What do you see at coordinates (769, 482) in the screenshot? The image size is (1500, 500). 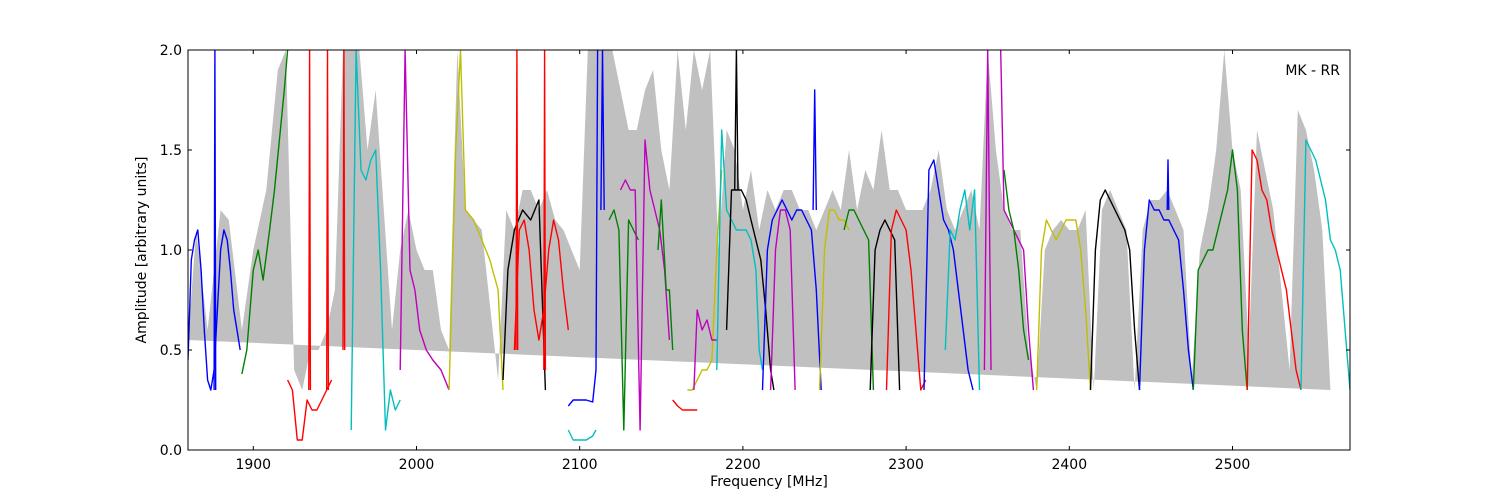 I see `x-axis-title: Frequency [MHz]` at bounding box center [769, 482].